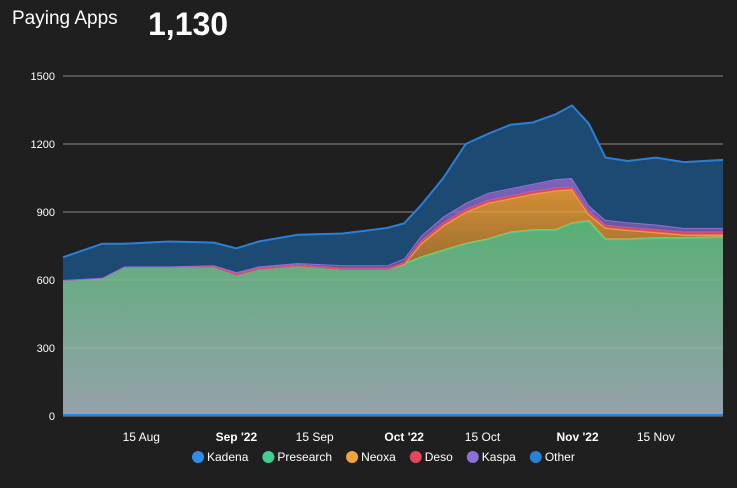 The width and height of the screenshot is (737, 488). Describe the element at coordinates (52, 417) in the screenshot. I see `y-tick-label: 0` at that location.